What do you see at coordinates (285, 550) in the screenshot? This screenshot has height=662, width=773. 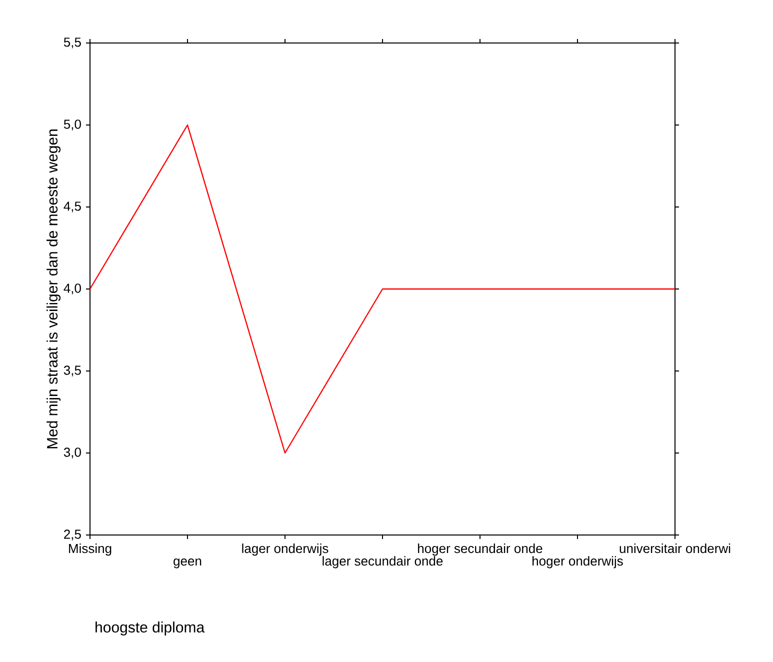 I see `x-tick-label: lager onderwijs` at bounding box center [285, 550].